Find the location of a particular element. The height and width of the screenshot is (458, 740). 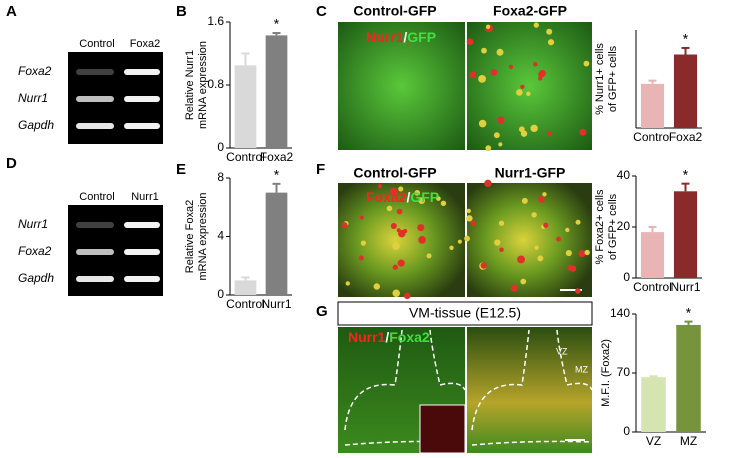

zone-label: VZ is located at coordinates (562, 351).